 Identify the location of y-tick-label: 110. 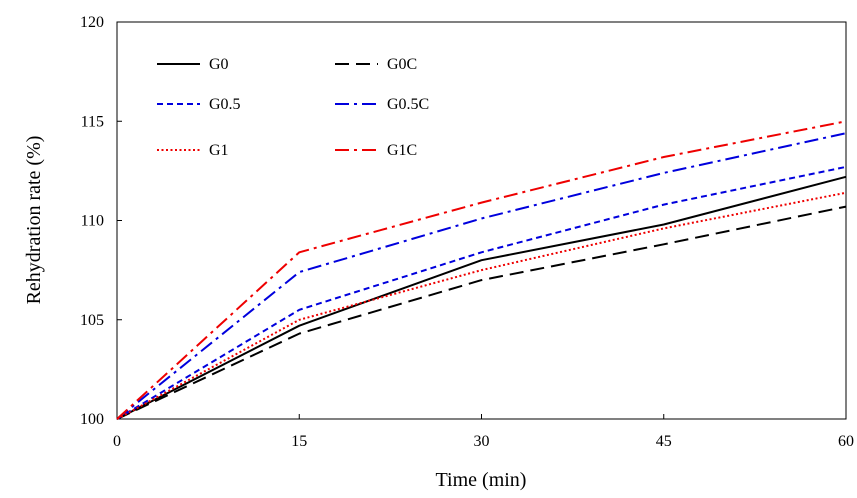
(92, 221).